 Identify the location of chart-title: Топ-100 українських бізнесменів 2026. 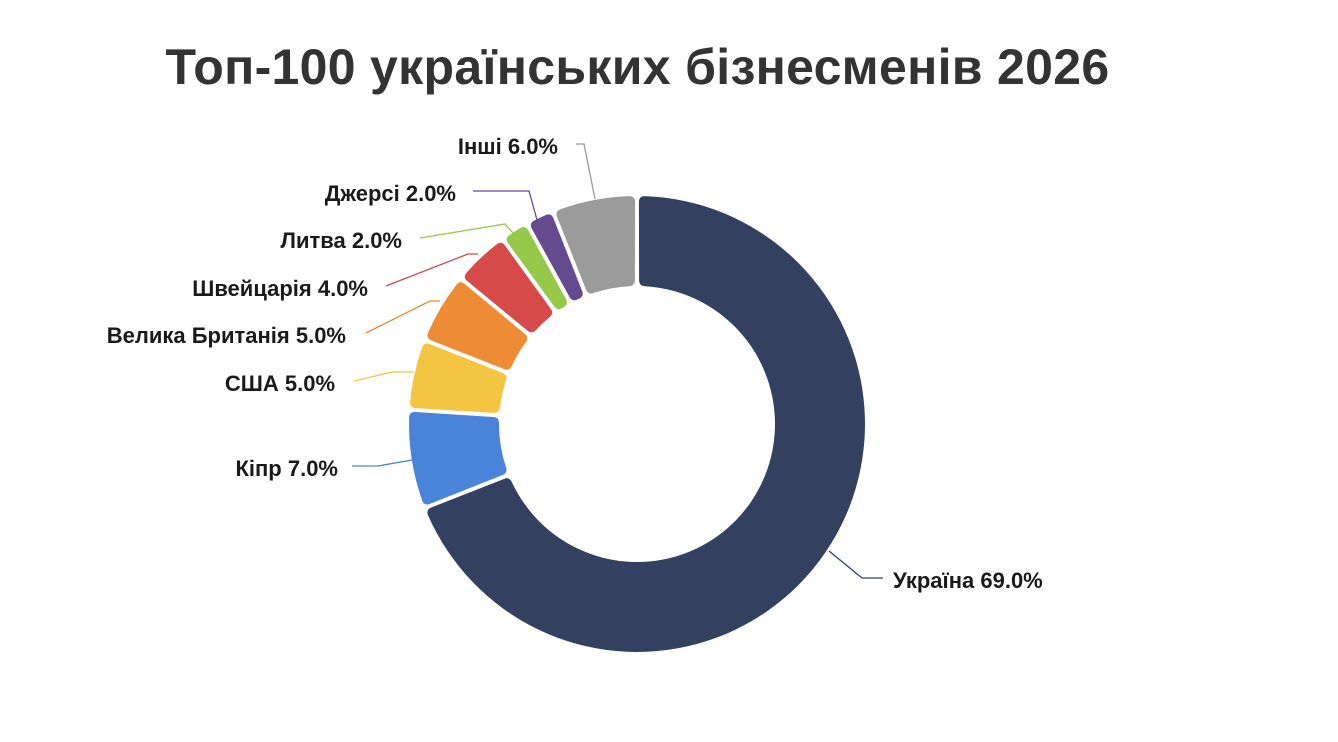
(637, 67).